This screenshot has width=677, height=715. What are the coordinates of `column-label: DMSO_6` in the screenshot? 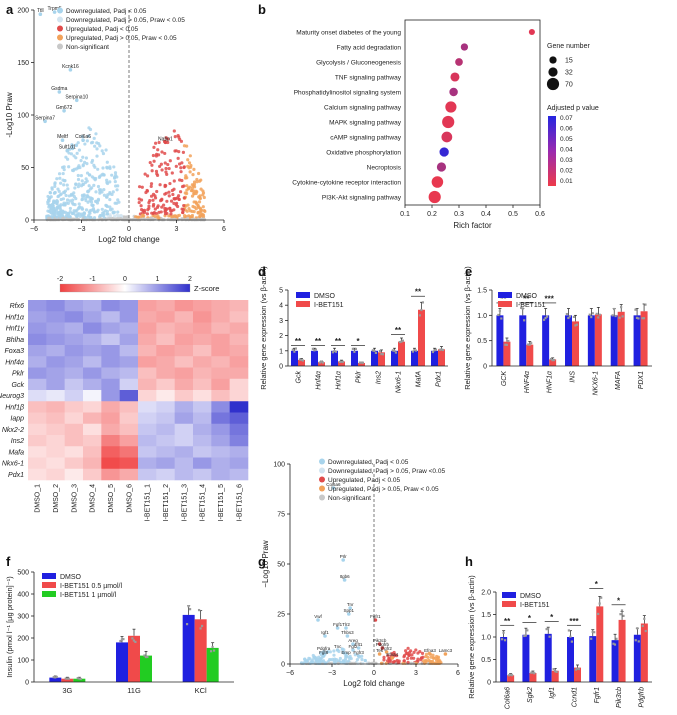 It's located at (129, 498).